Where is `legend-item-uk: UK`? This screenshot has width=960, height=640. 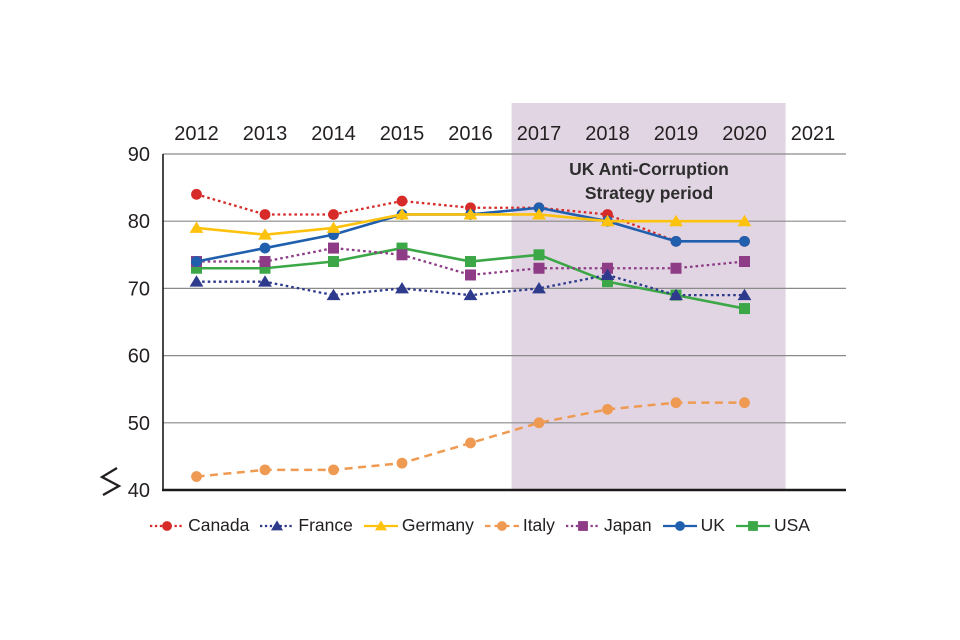 legend-item-uk: UK is located at coordinates (693, 525).